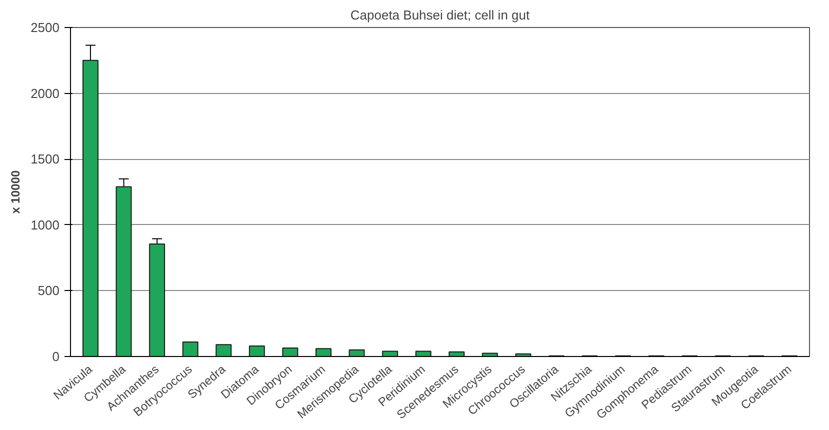 The width and height of the screenshot is (829, 430). Describe the element at coordinates (45, 224) in the screenshot. I see `y-tick-label: 1000` at that location.